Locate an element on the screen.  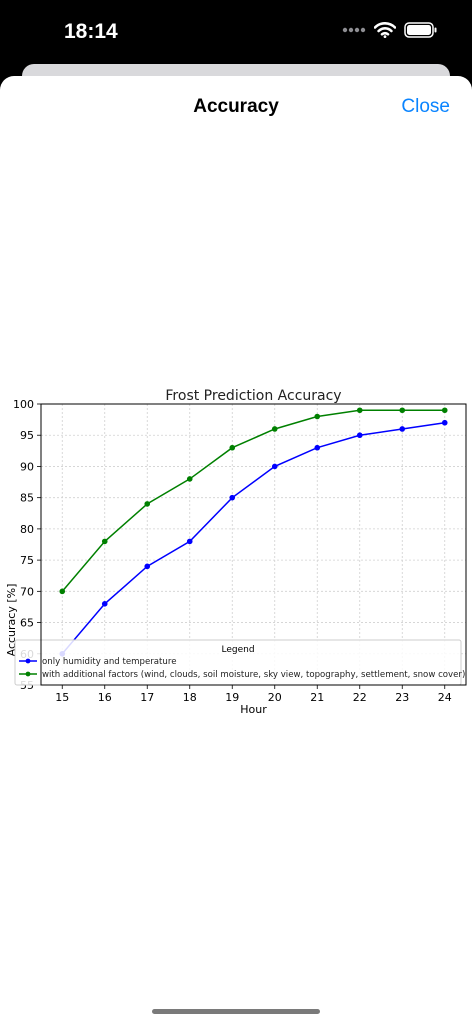
y-axis-label: Accuracy [%] is located at coordinates (11, 620).